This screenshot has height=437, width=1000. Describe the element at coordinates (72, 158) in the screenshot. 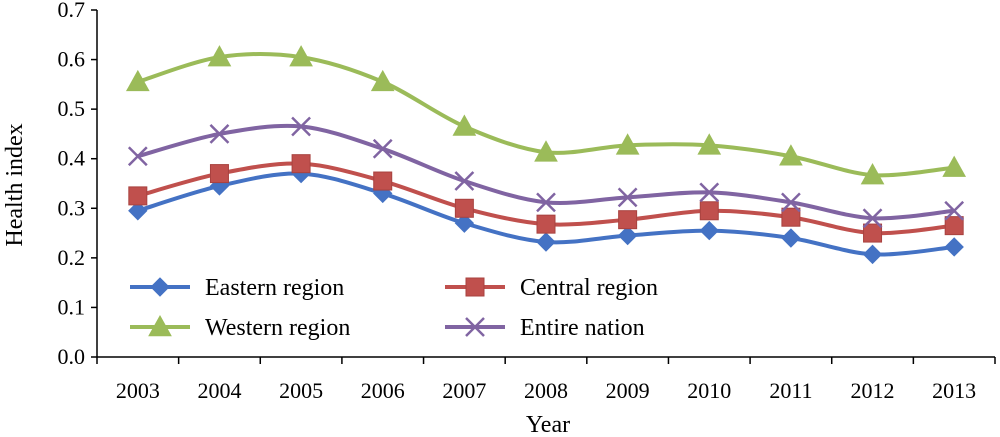

I see `y-tick-label: 0.4` at that location.